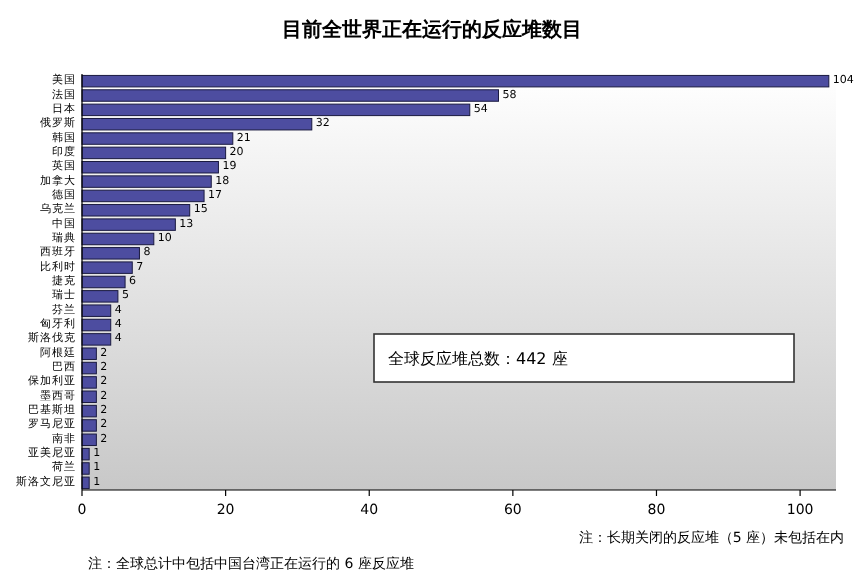 The width and height of the screenshot is (864, 576). I want to click on text-box: 全球反应堆总数：442 座, so click(584, 358).